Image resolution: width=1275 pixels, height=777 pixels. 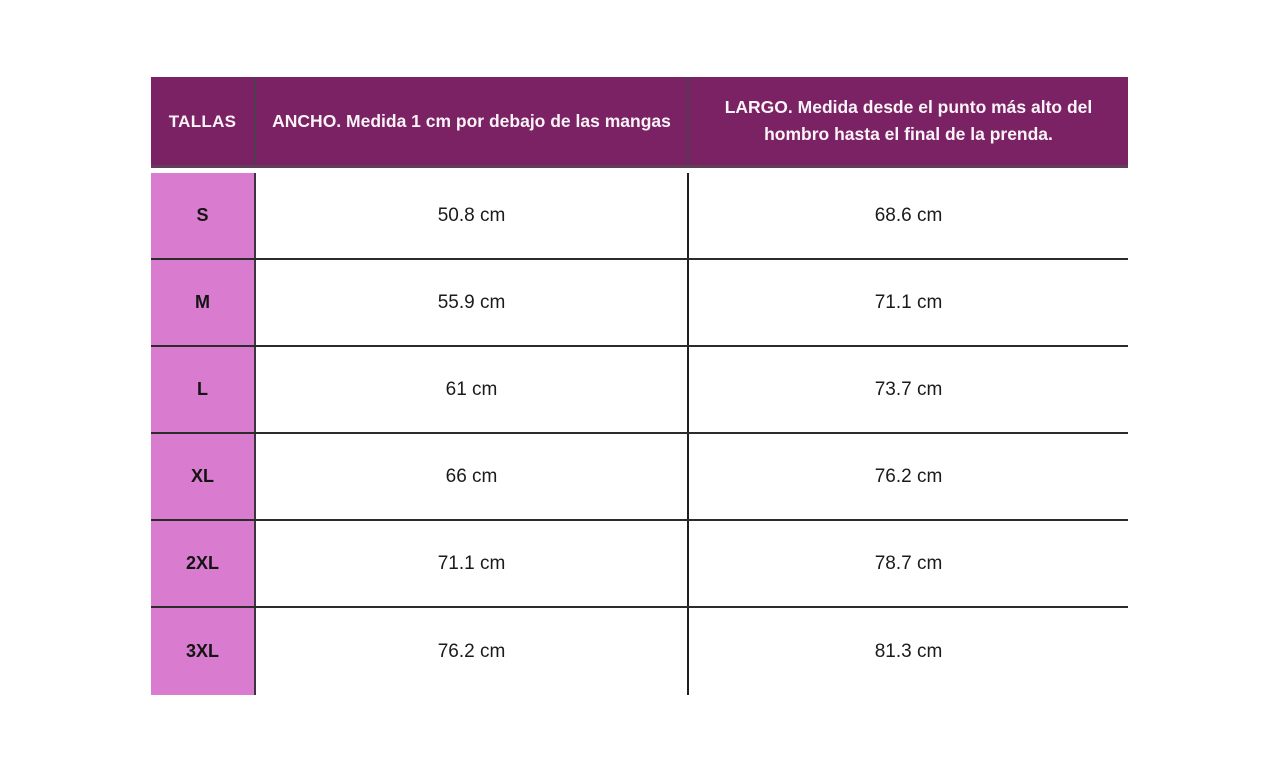 I want to click on largo-value-cell: 78.7 cm, so click(x=908, y=563).